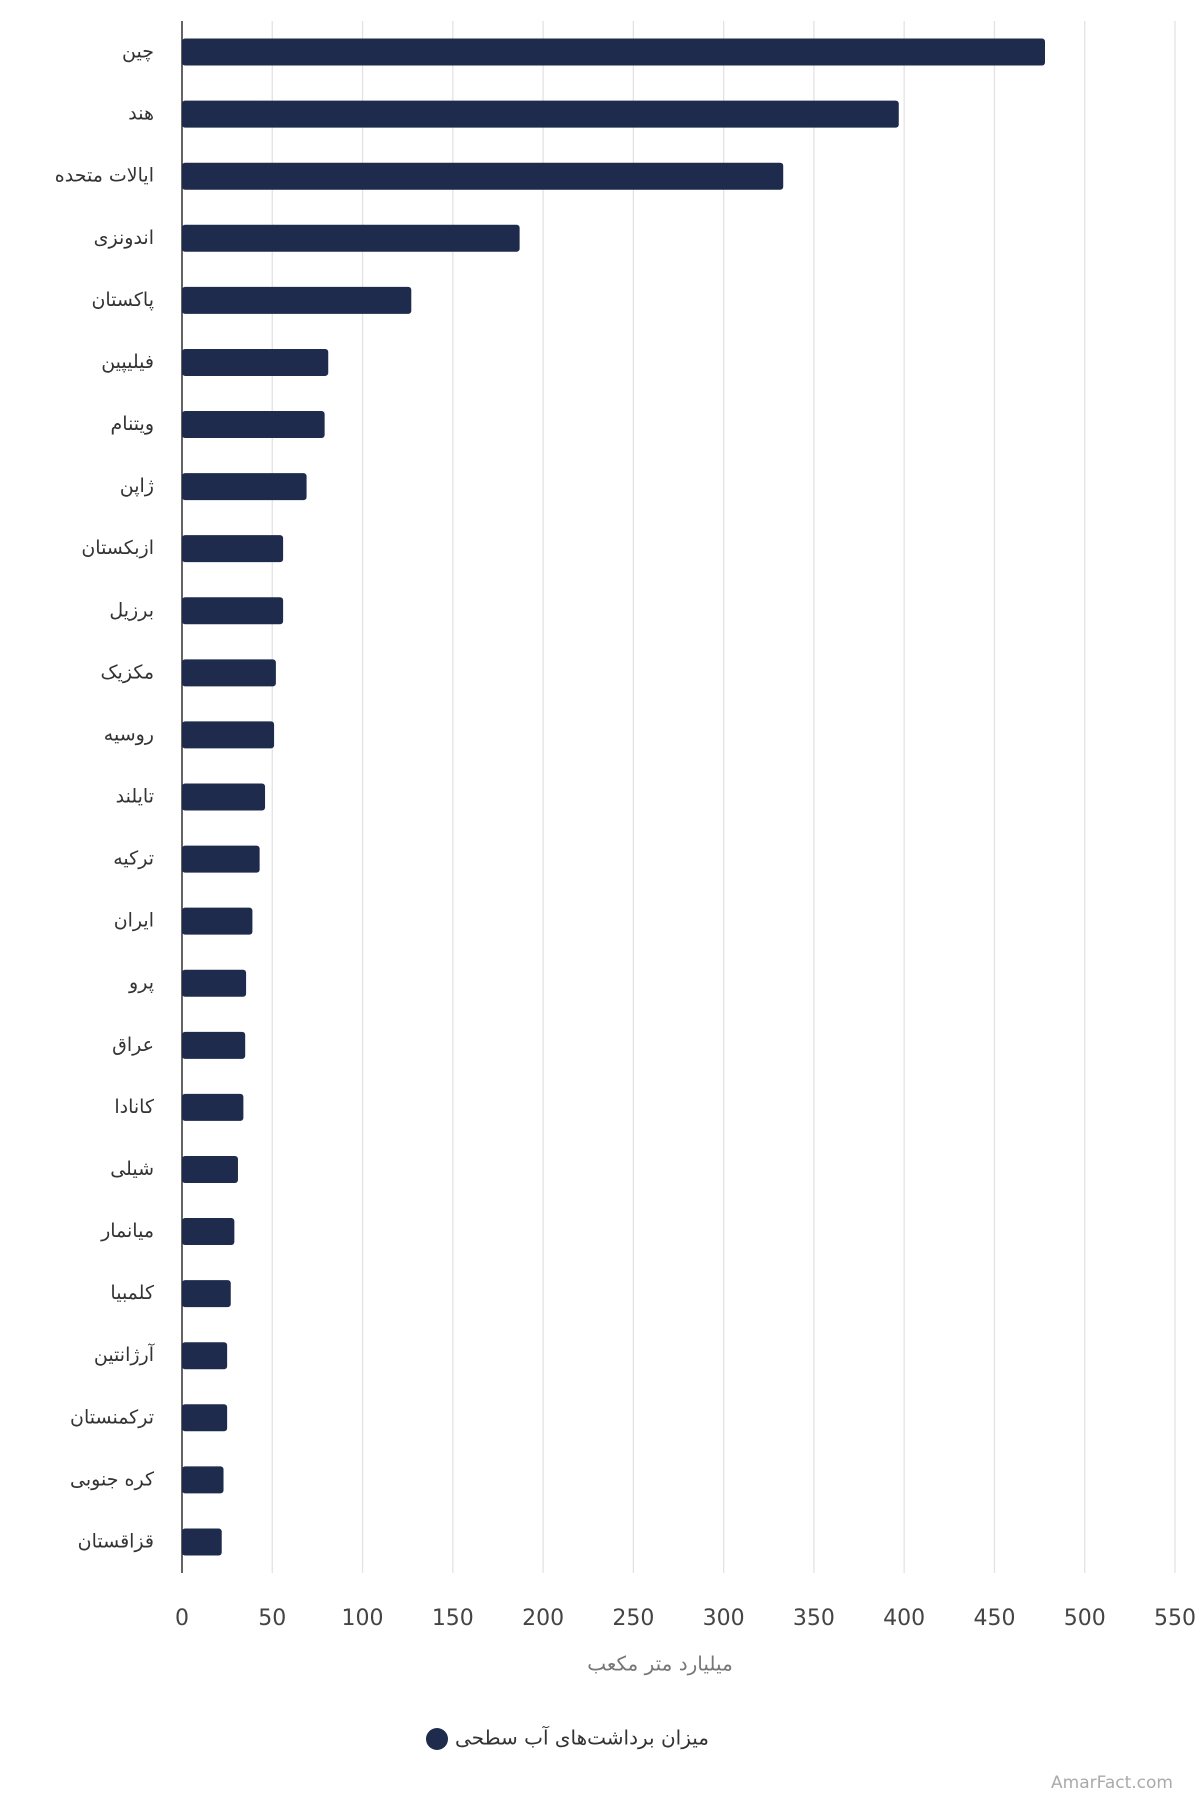 This screenshot has height=1800, width=1200. What do you see at coordinates (117, 548) in the screenshot?
I see `y-tick-label: ازبکستان` at bounding box center [117, 548].